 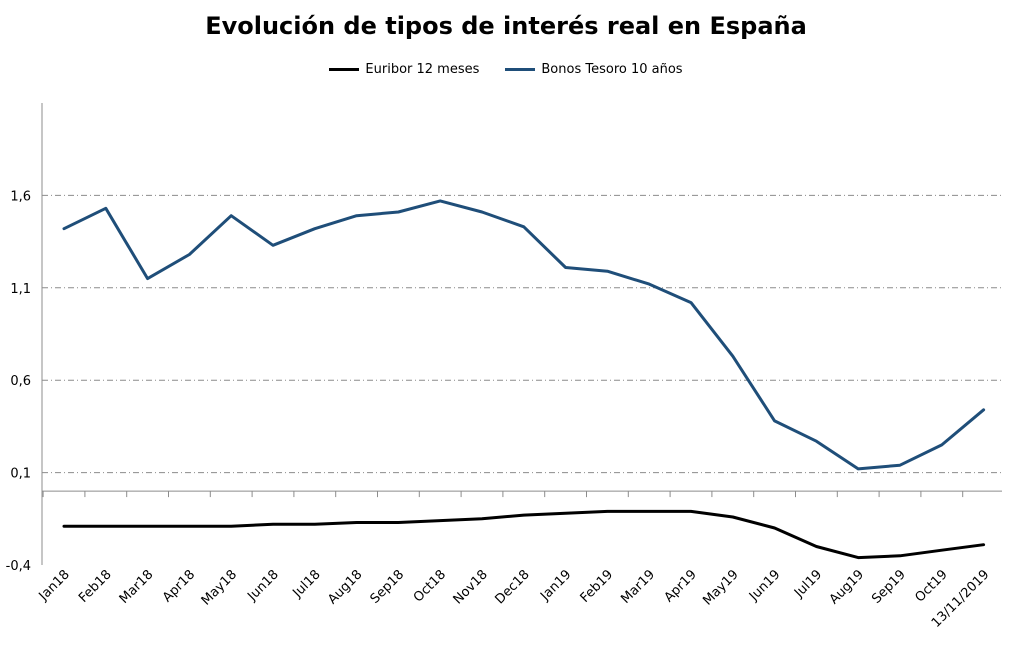 What do you see at coordinates (638, 587) in the screenshot?
I see `x-tick-label: Mar19` at bounding box center [638, 587].